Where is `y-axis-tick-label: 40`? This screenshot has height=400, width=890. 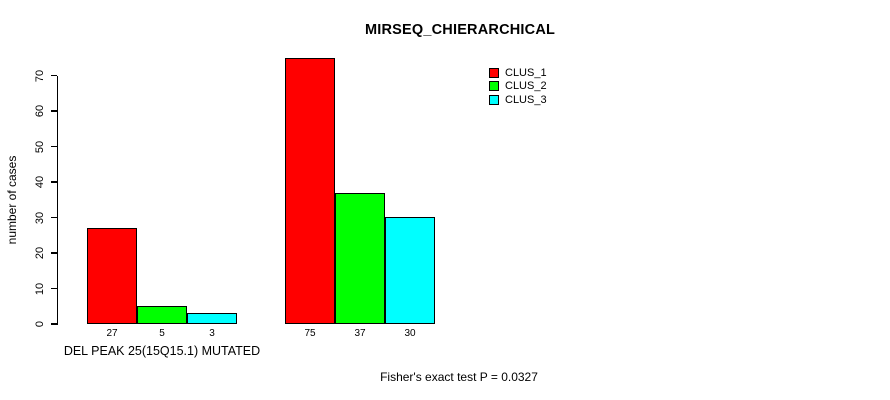
y-axis-tick-label: 40 is located at coordinates (40, 182).